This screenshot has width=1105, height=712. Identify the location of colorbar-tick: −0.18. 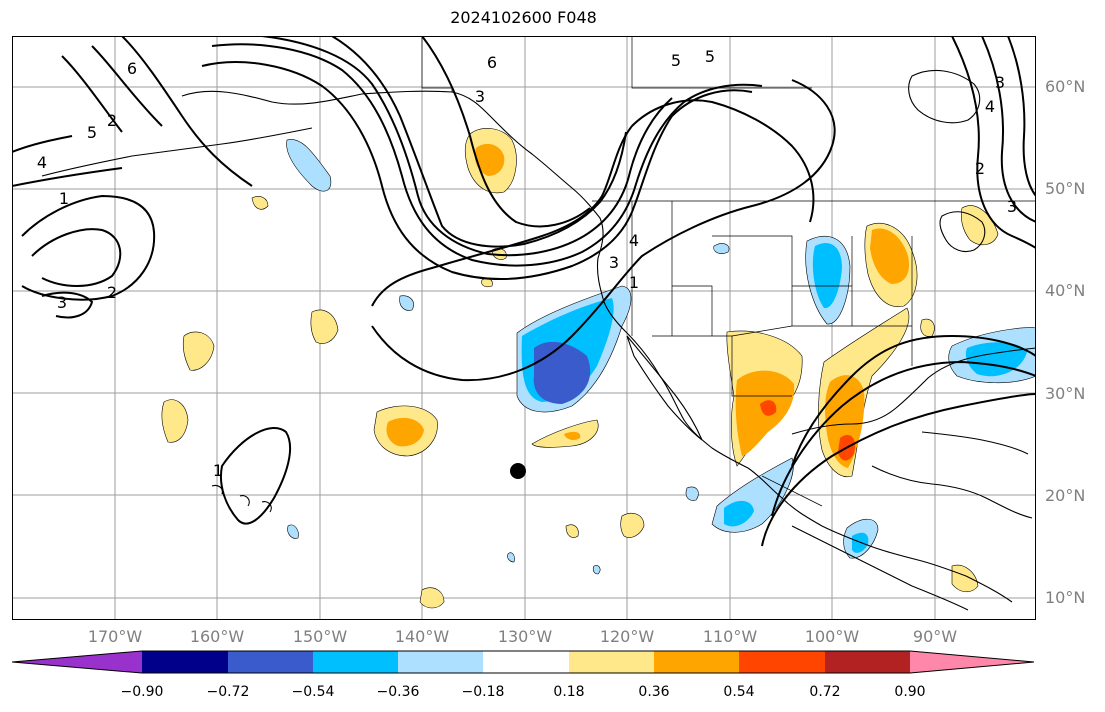
(483, 692).